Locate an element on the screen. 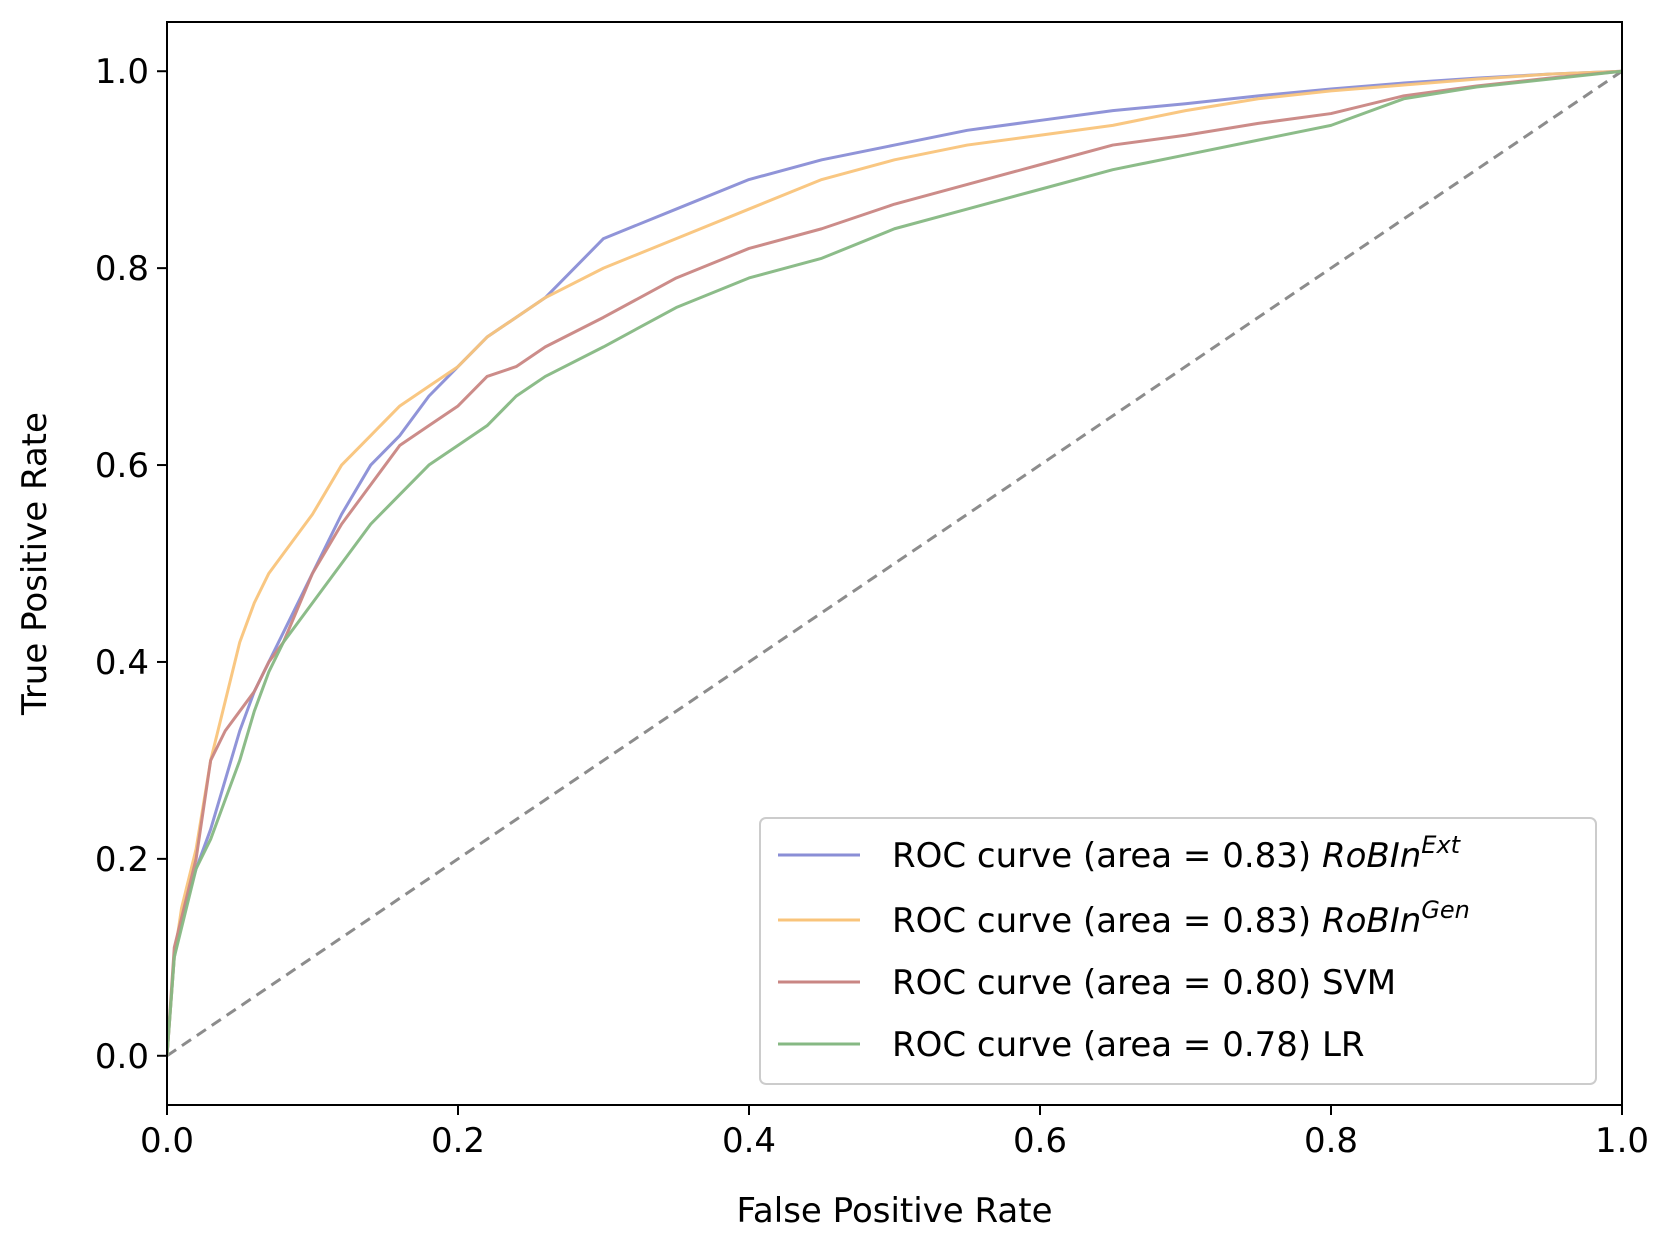  legend-label: ROC curve (area = 0.83) RoBInGen is located at coordinates (1181, 918).